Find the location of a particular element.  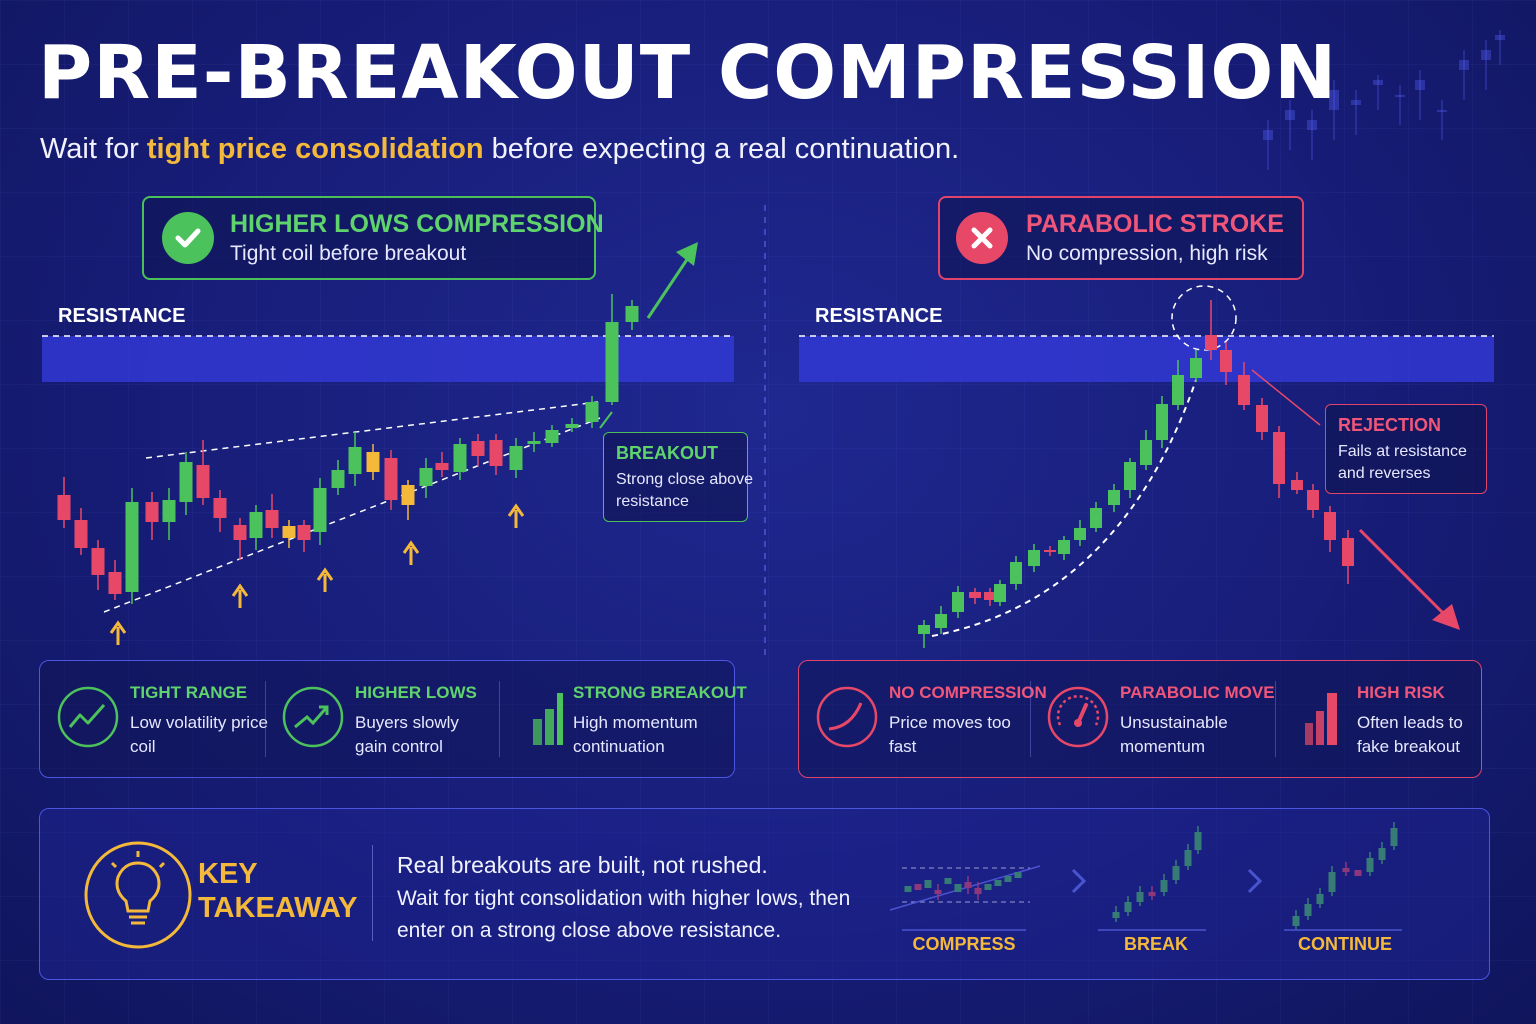

breakout-arrow-line is located at coordinates (669, 286).